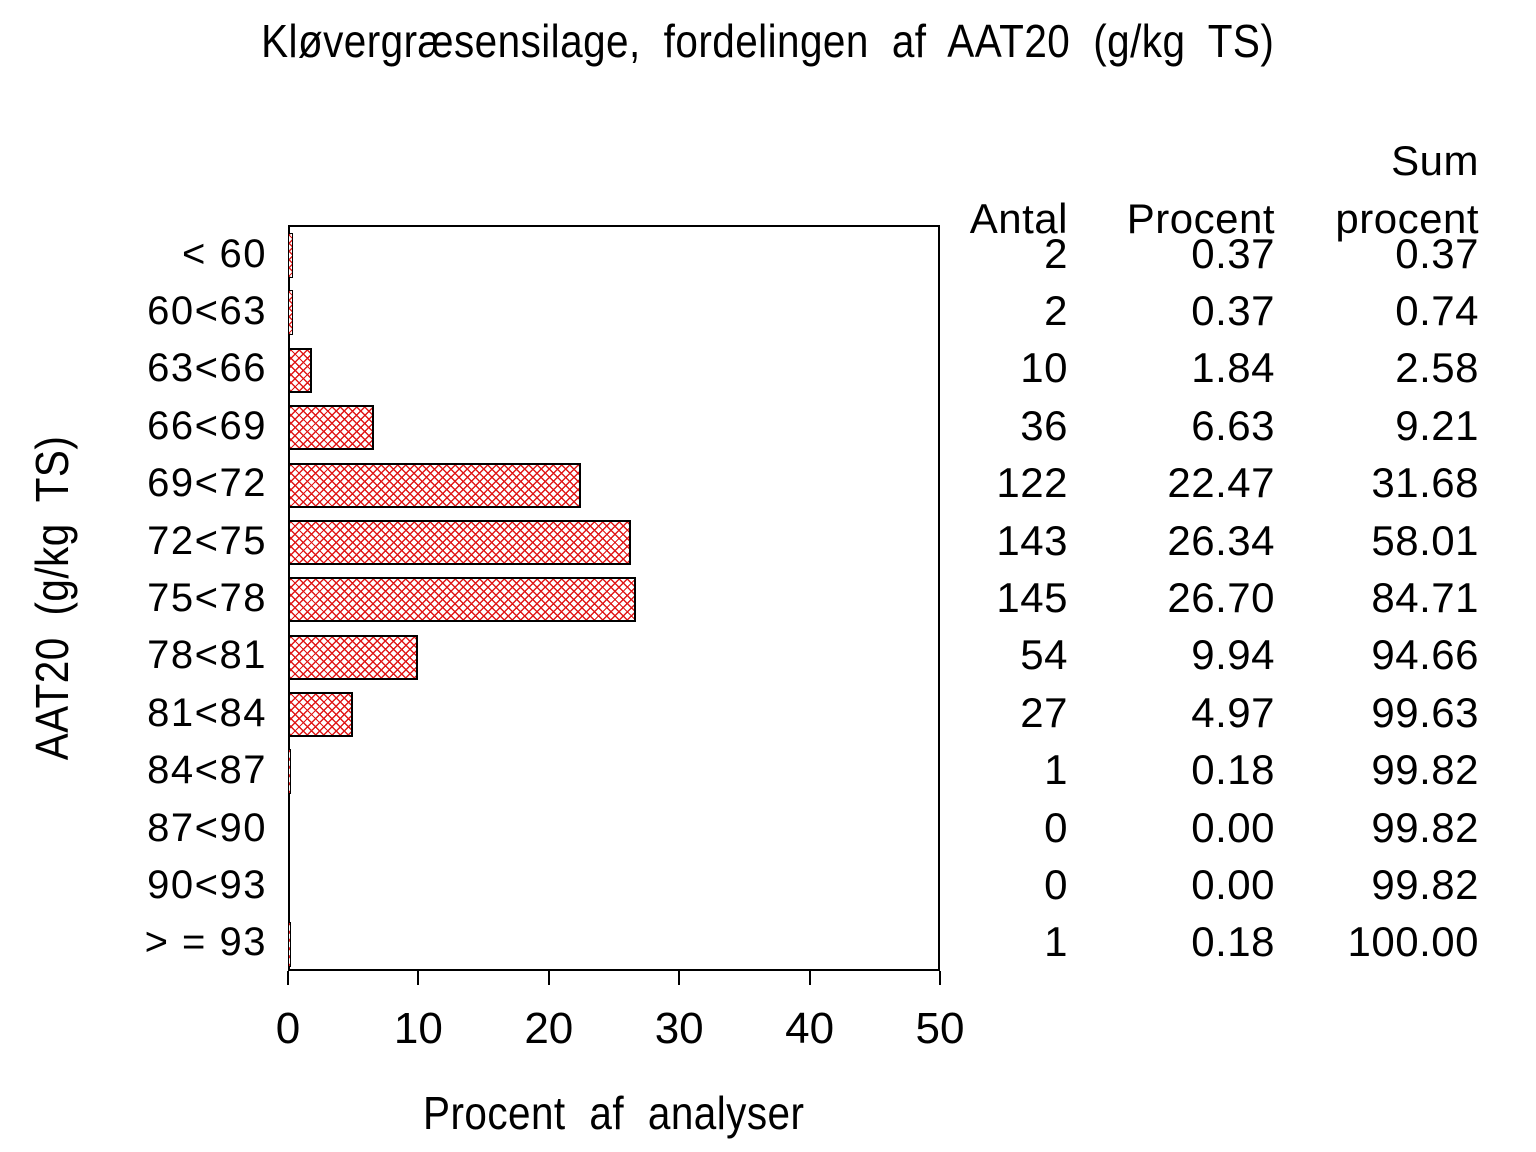 This screenshot has width=1536, height=1152. What do you see at coordinates (288, 1028) in the screenshot?
I see `x-tick-label: 0` at bounding box center [288, 1028].